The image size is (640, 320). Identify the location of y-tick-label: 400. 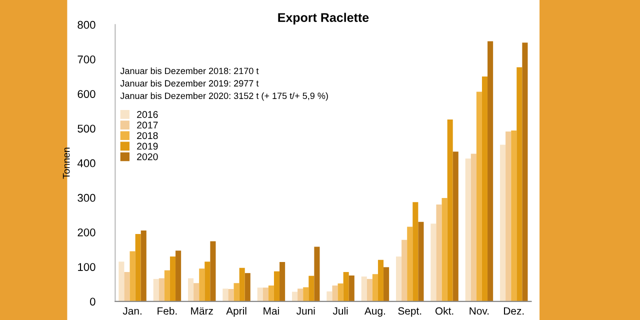
(86, 163).